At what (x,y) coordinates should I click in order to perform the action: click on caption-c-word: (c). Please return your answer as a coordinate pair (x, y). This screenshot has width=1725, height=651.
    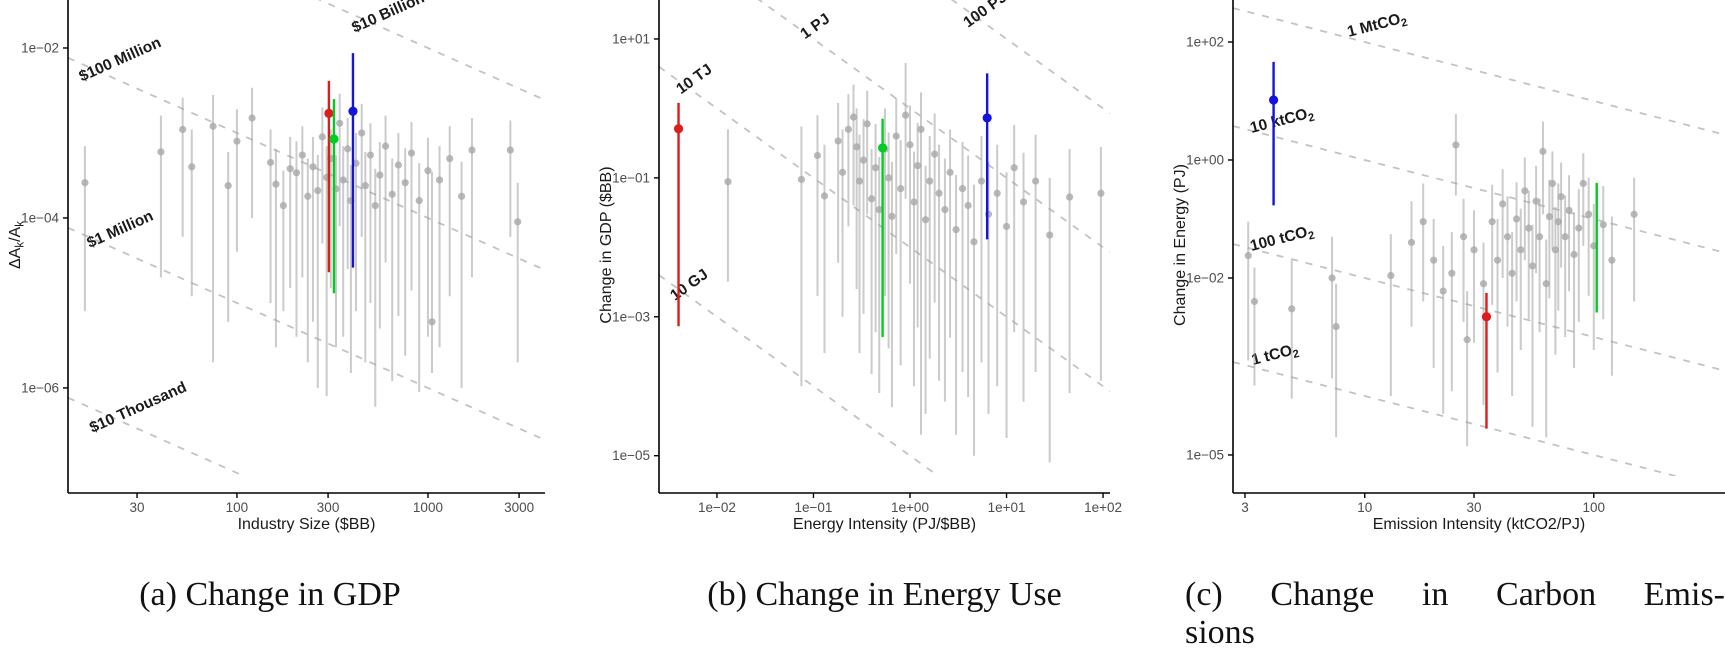
    Looking at the image, I should click on (1204, 594).